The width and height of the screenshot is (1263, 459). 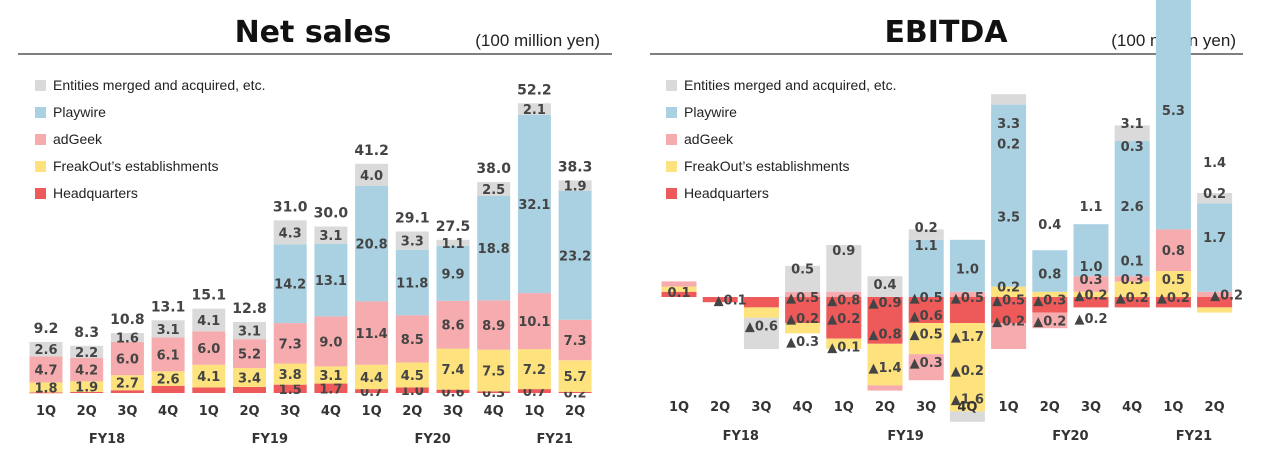 I want to click on fiscal-year-label: FY21, so click(x=555, y=439).